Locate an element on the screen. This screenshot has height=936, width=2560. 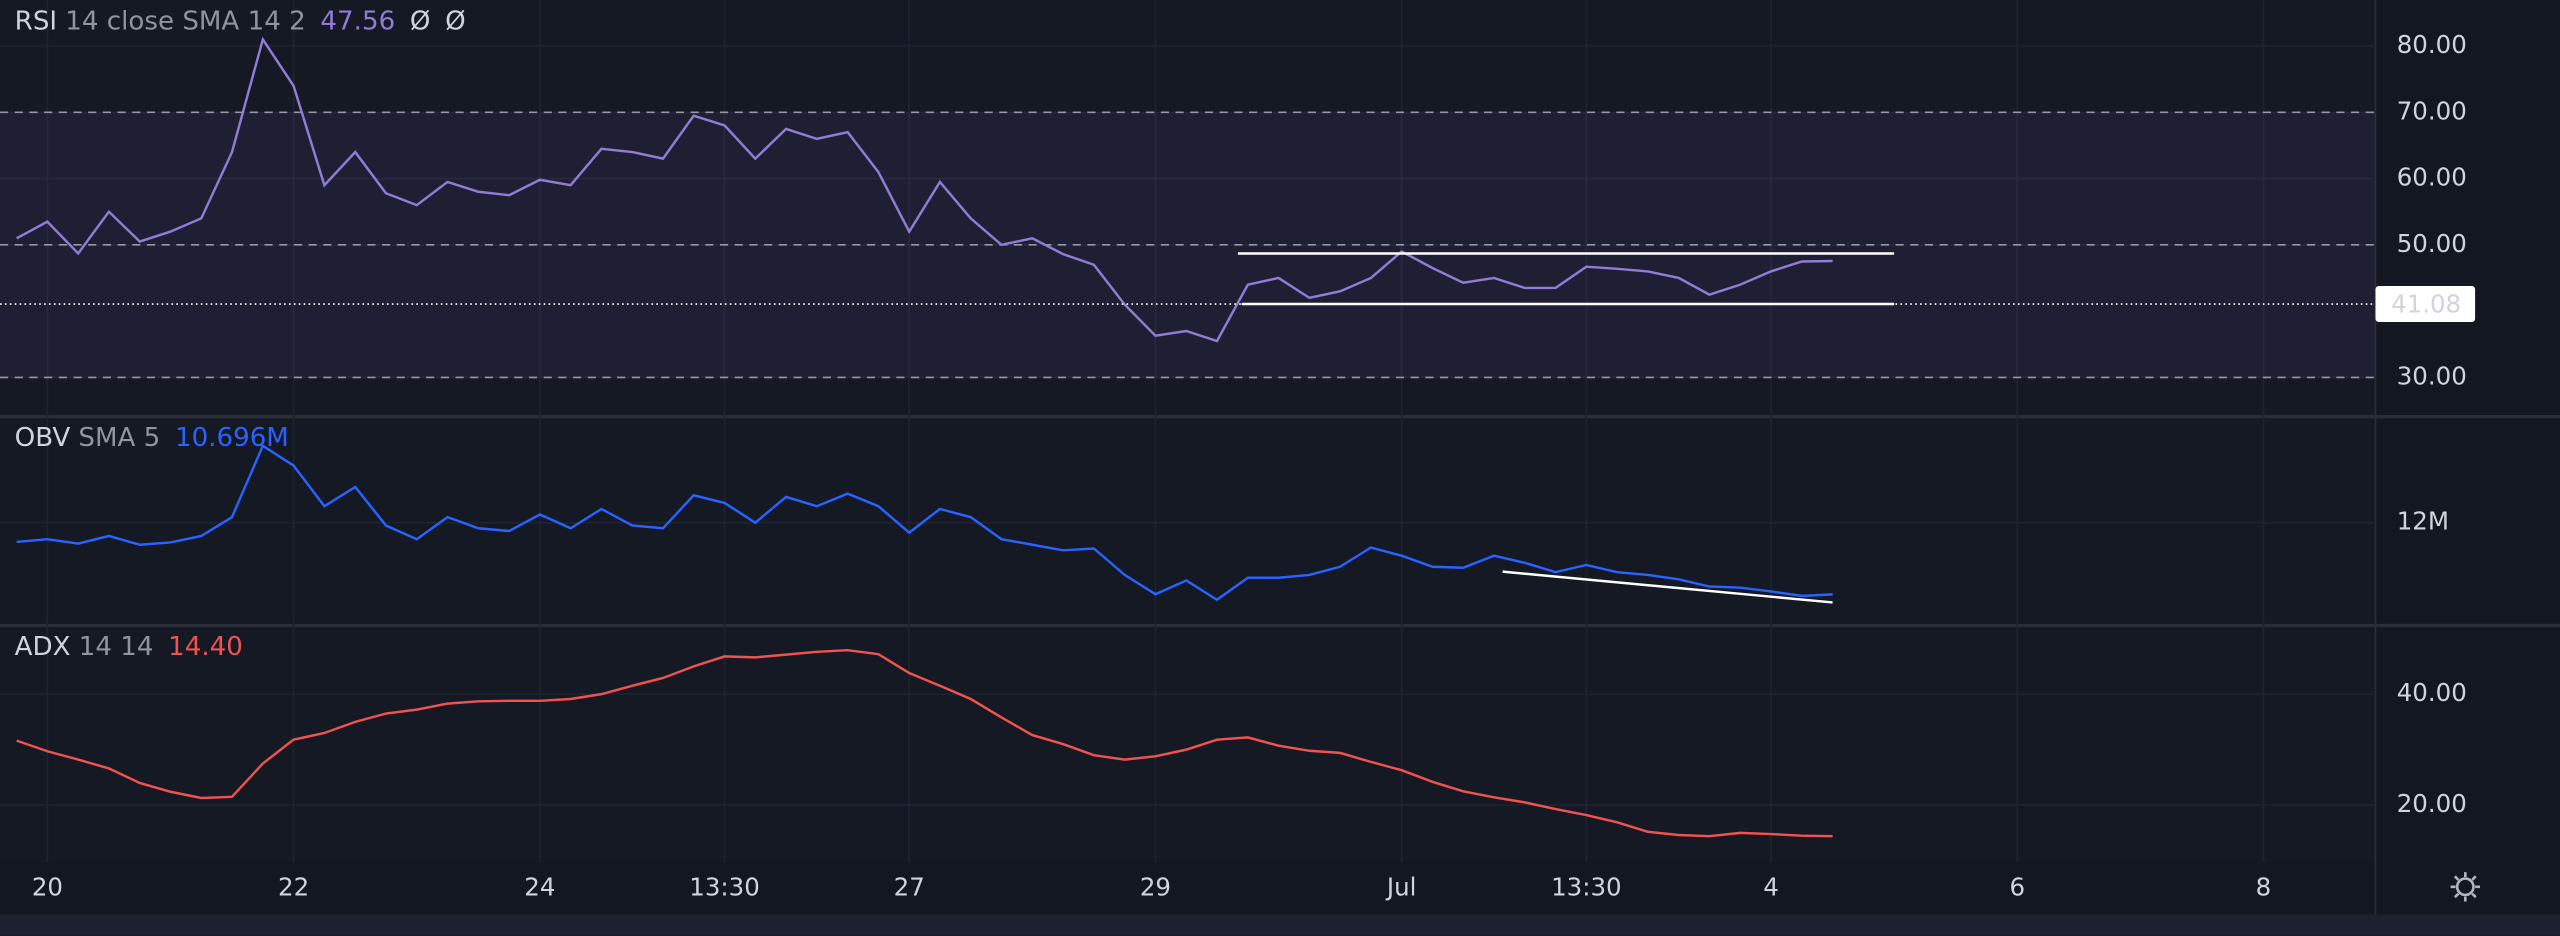
indicator-value: 10.696M is located at coordinates (232, 437).